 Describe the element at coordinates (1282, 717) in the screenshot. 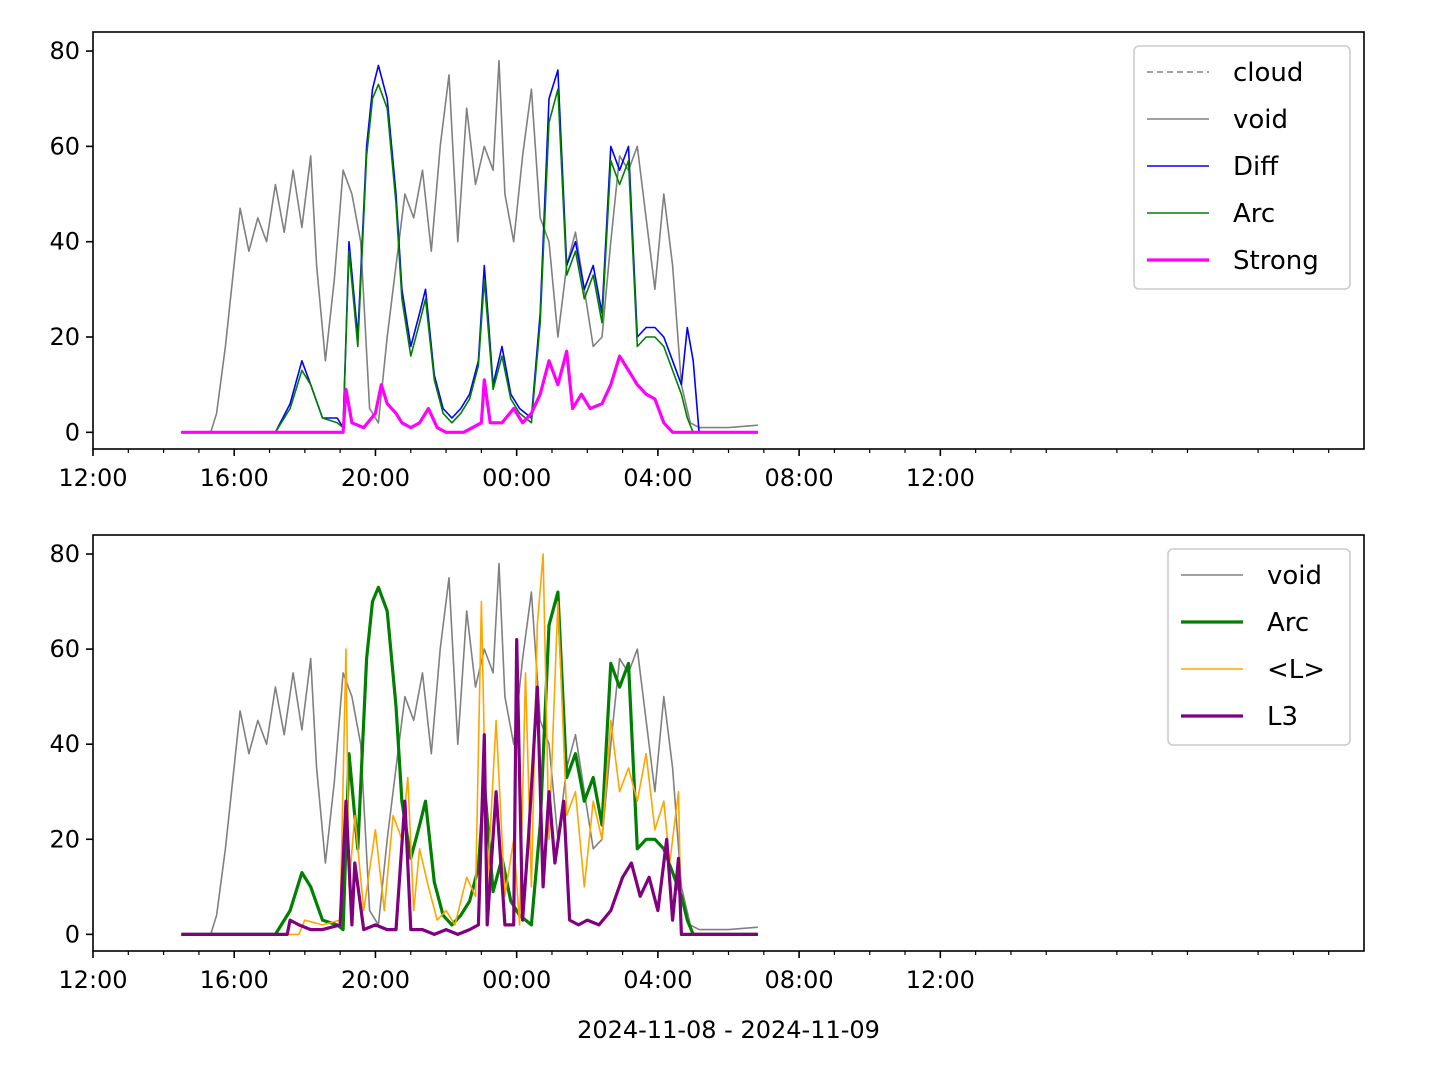

I see `legend-label: L3` at that location.